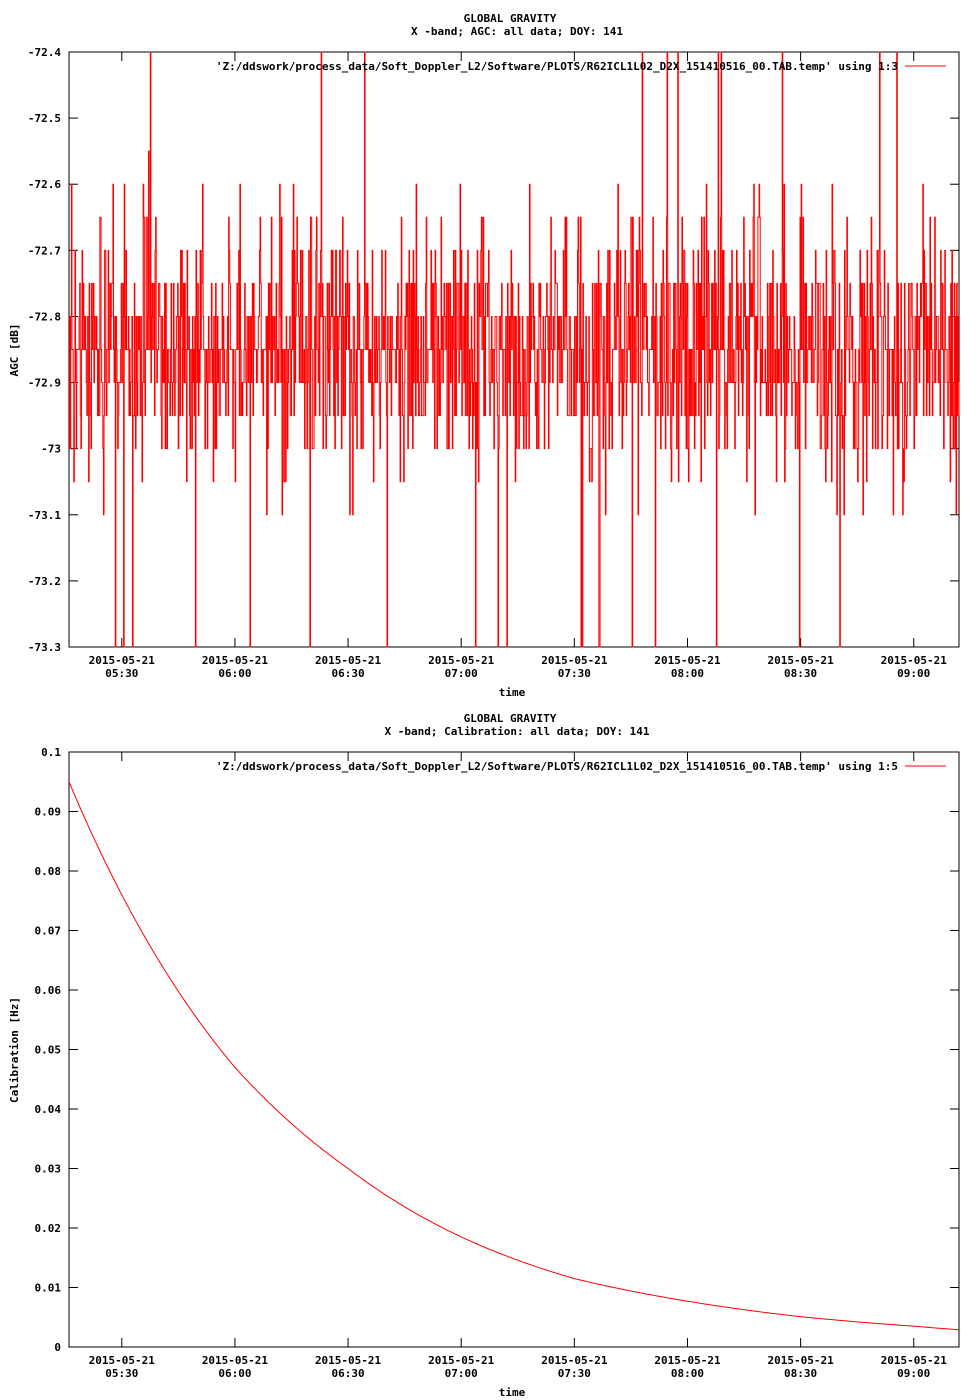 This screenshot has width=980, height=1400. Describe the element at coordinates (48, 1169) in the screenshot. I see `y-tick-label: 0.03` at that location.